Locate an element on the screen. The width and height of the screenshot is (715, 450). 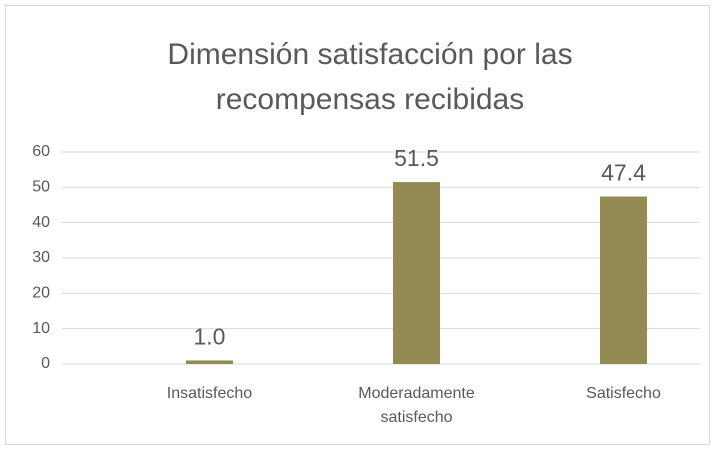
y-tick-label: 20 is located at coordinates (41, 293).